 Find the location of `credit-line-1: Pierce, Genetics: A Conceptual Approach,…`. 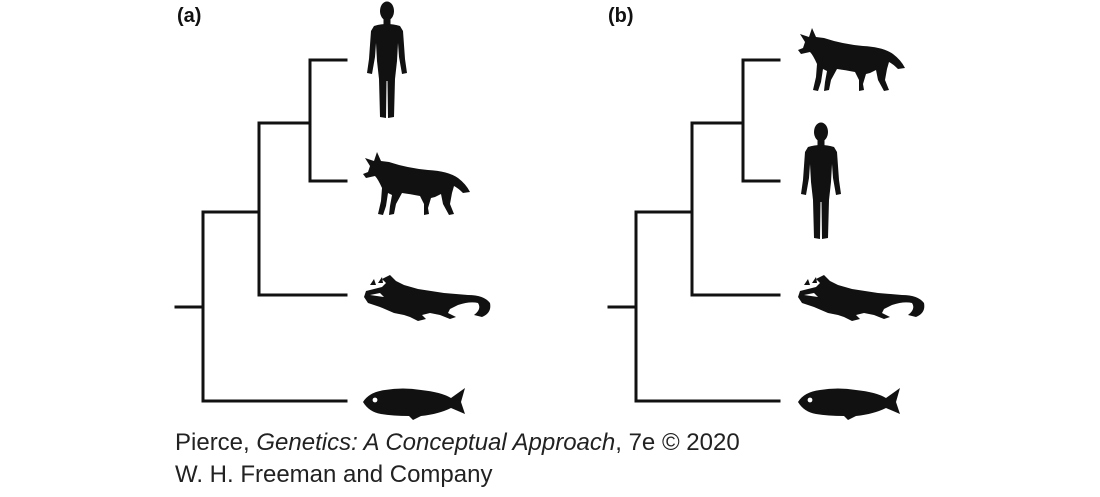

credit-line-1: Pierce, Genetics: A Conceptual Approach,… is located at coordinates (457, 443).